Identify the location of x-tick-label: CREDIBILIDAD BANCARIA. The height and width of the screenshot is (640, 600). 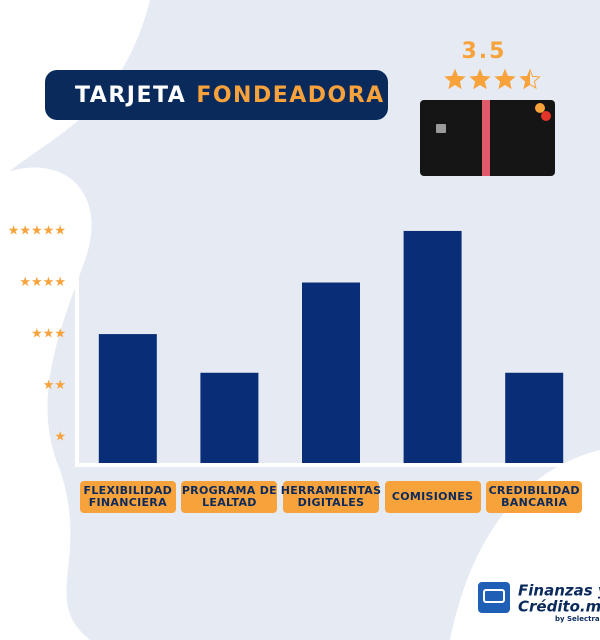
(534, 497).